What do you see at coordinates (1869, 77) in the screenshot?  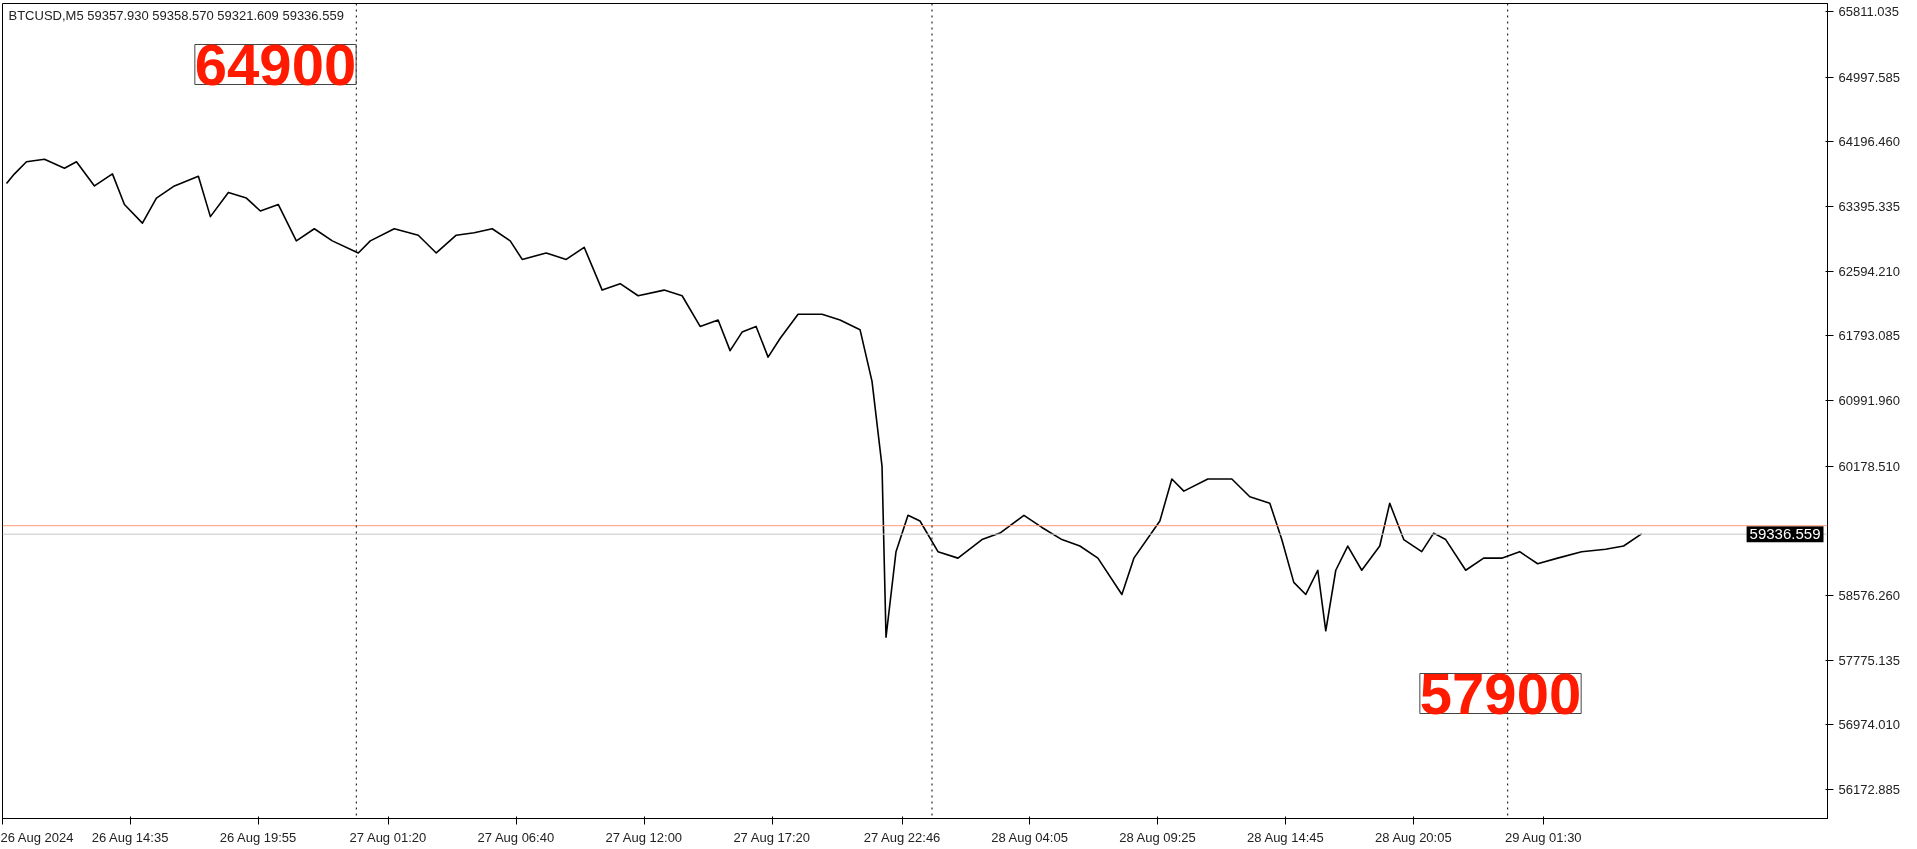 I see `y-tick-label: 64997.585` at bounding box center [1869, 77].